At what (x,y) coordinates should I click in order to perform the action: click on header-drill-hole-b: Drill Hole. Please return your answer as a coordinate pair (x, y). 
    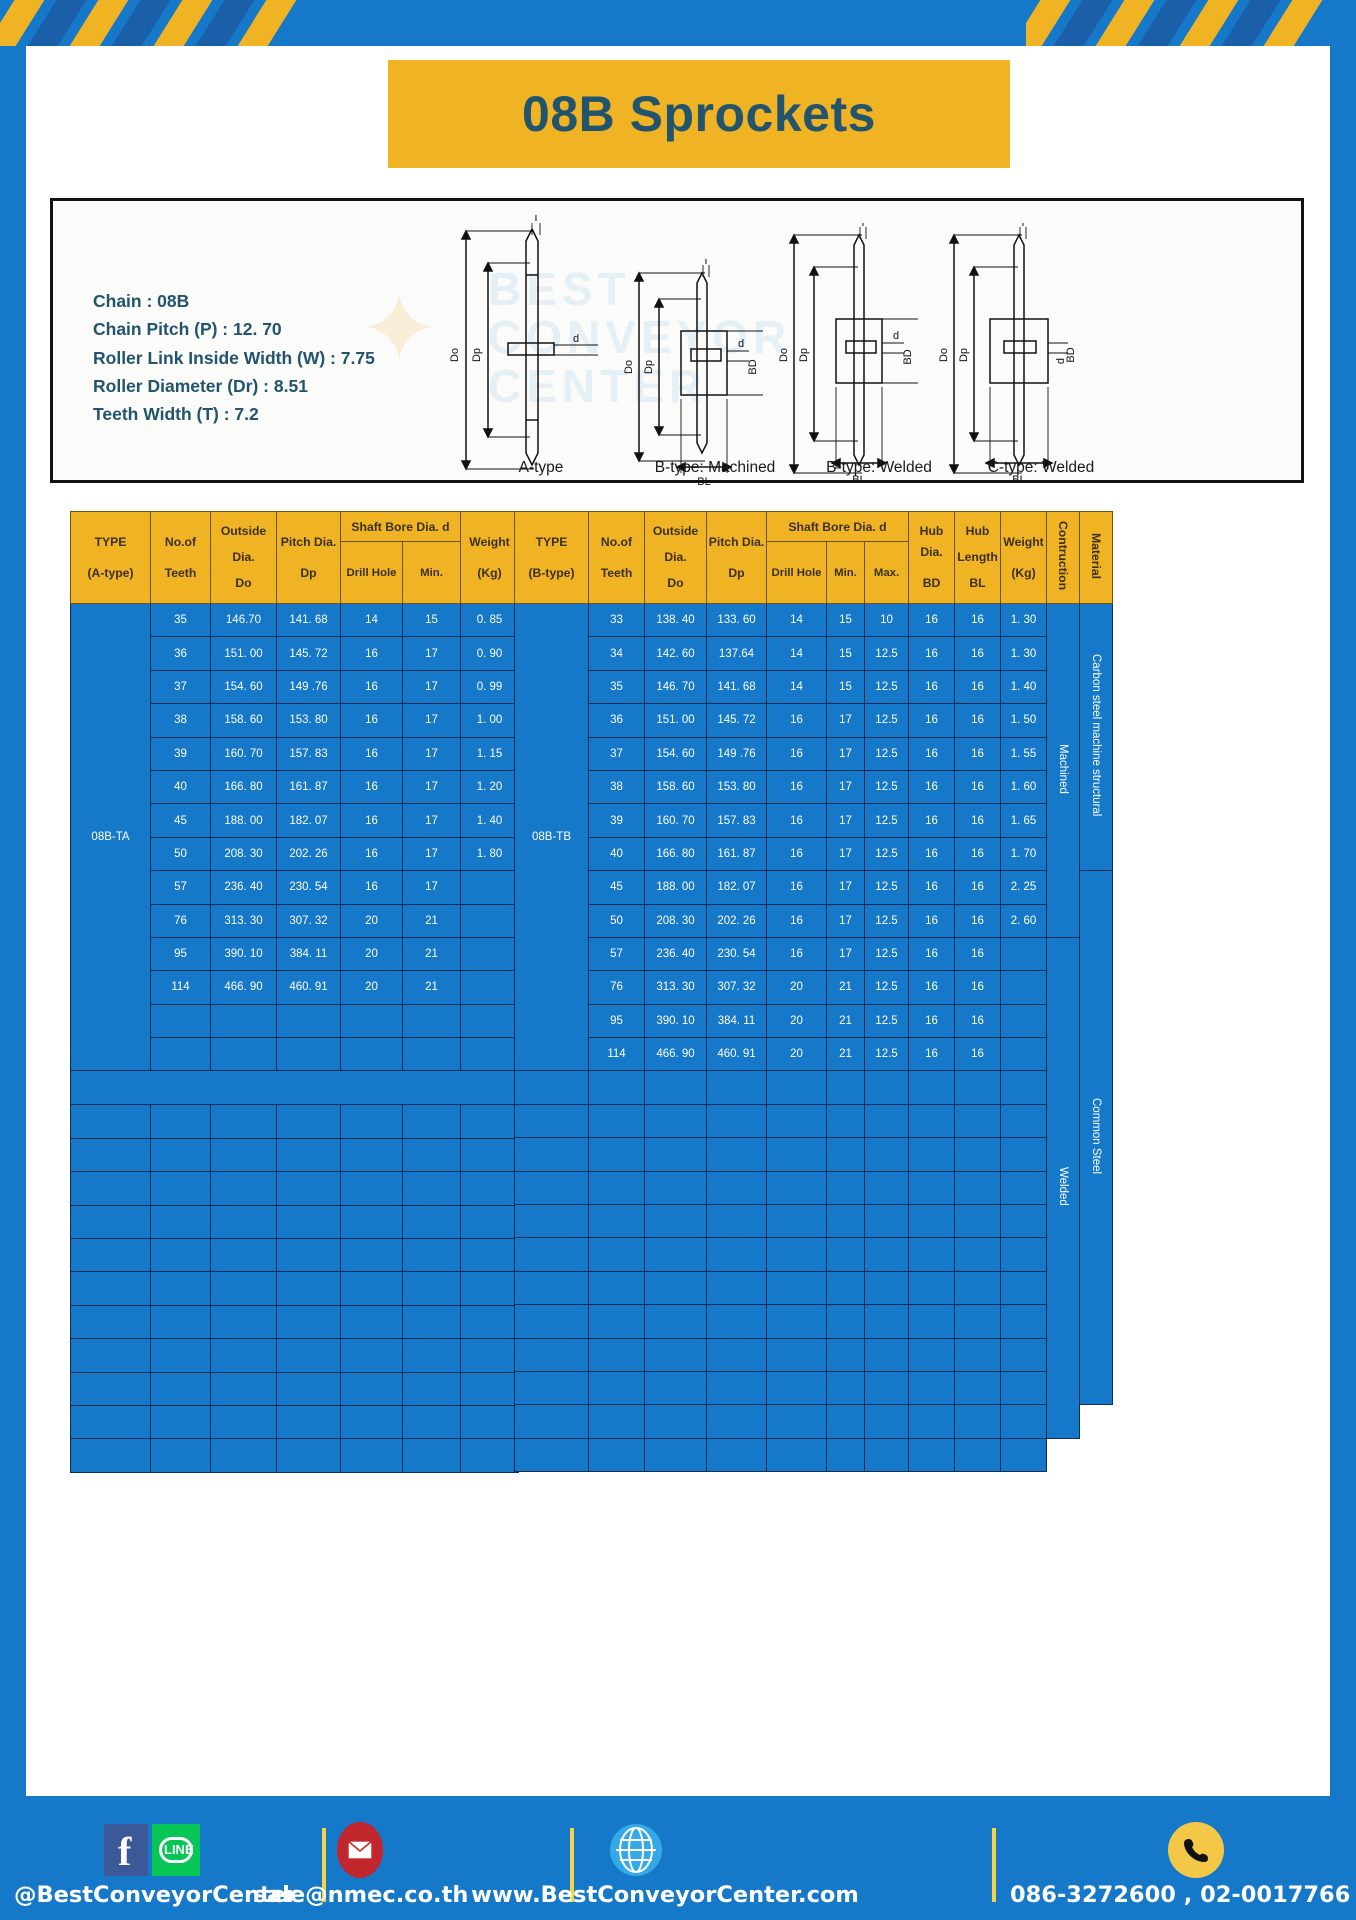
    Looking at the image, I should click on (796, 572).